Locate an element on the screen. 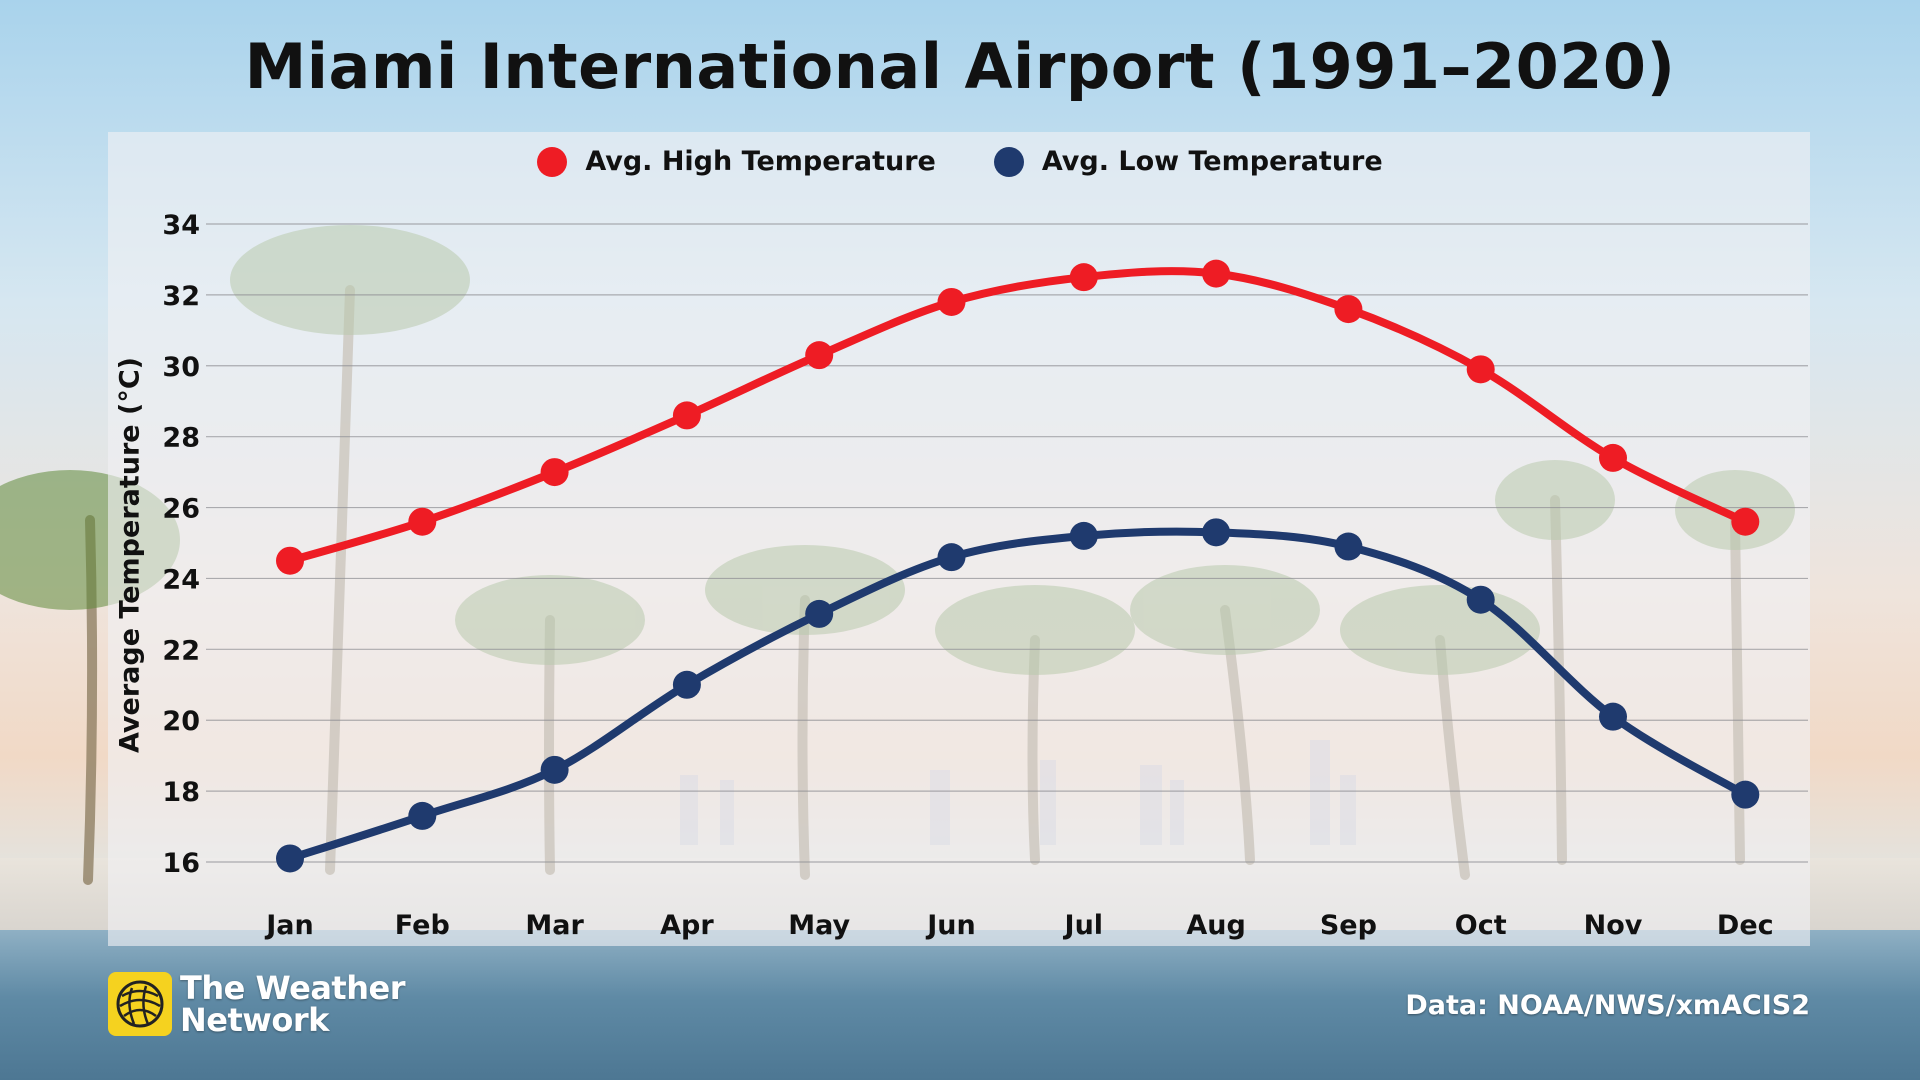 This screenshot has height=1080, width=1920. point-high-nov is located at coordinates (1613, 457).